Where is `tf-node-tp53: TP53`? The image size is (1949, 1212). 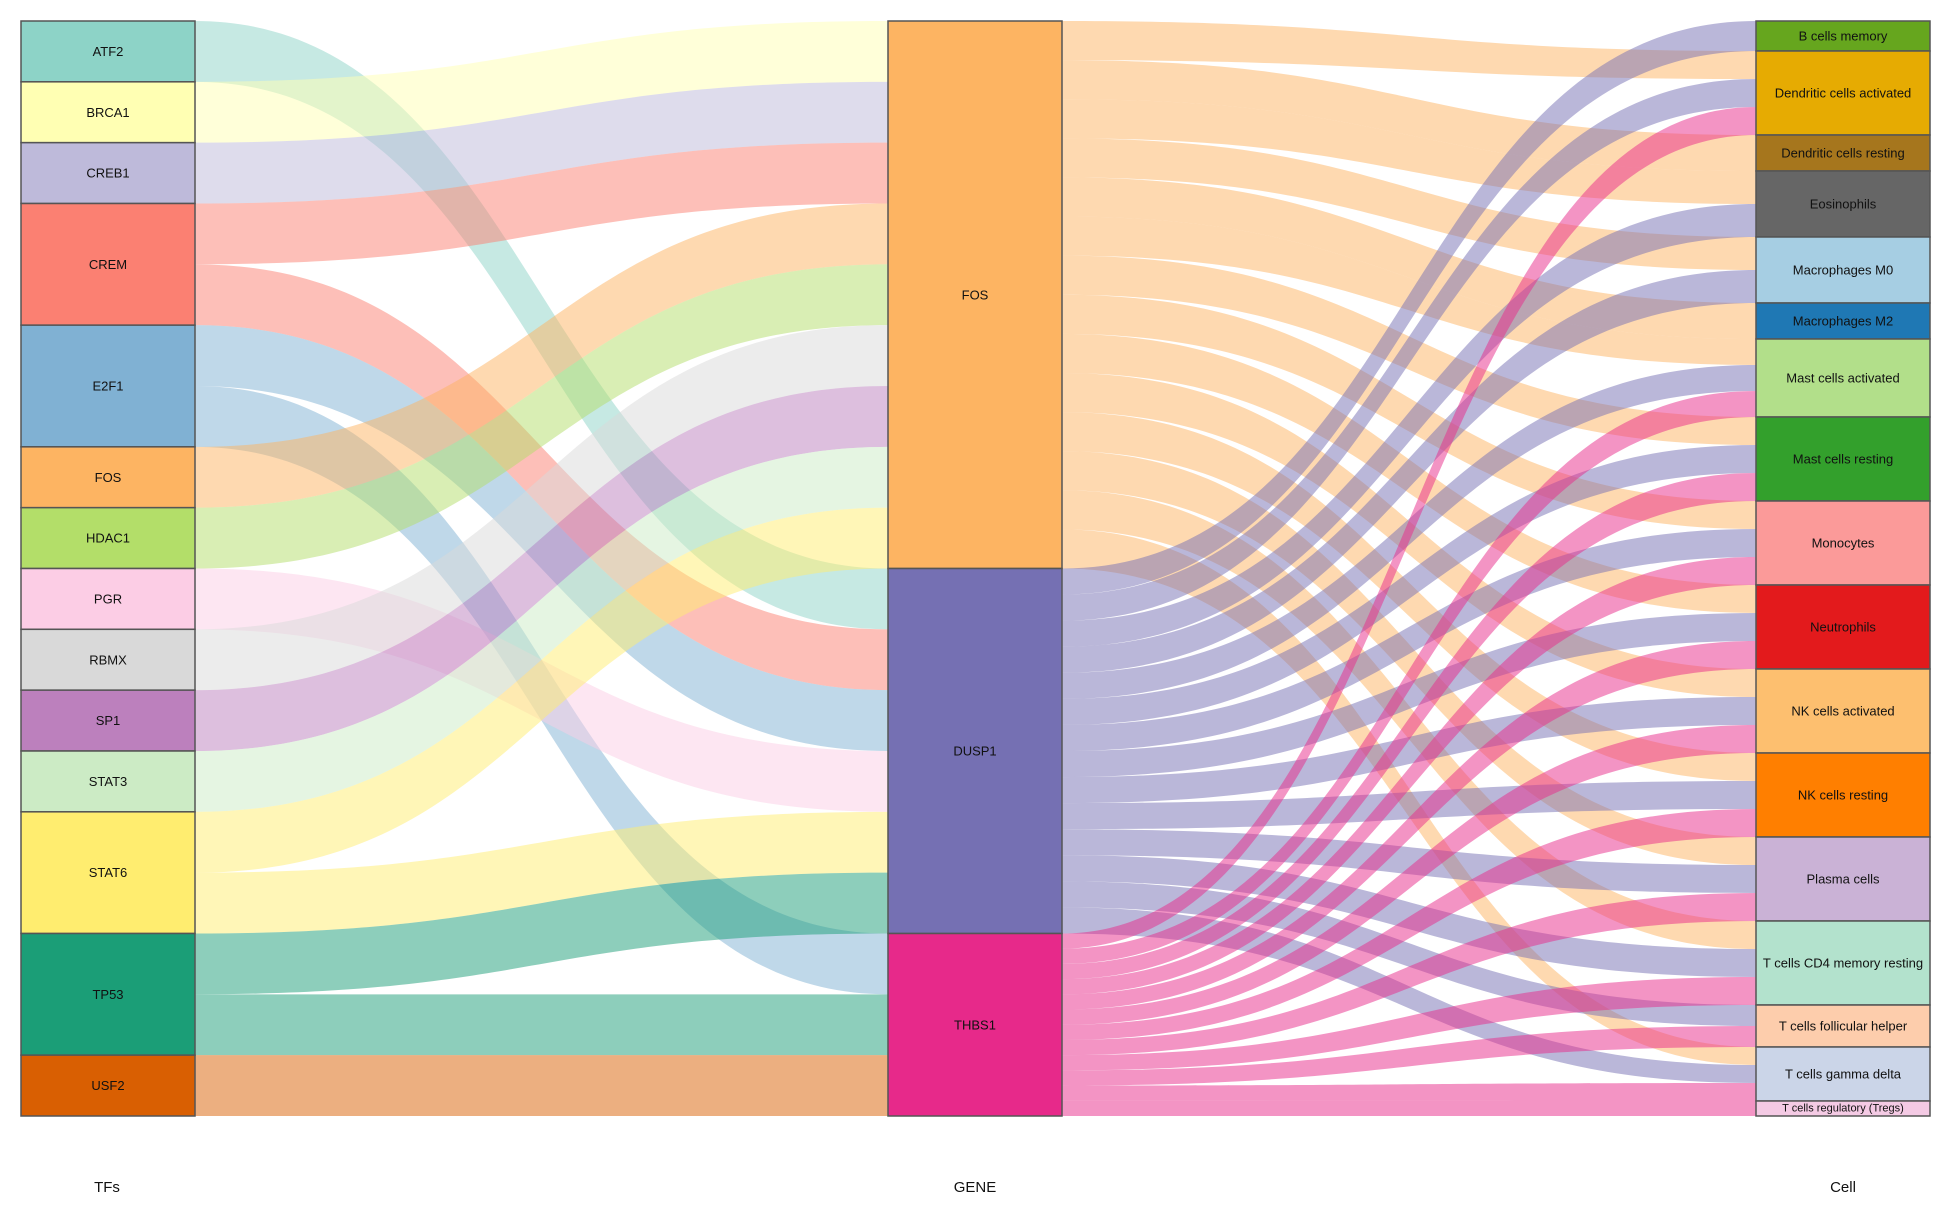
tf-node-tp53: TP53 is located at coordinates (108, 994).